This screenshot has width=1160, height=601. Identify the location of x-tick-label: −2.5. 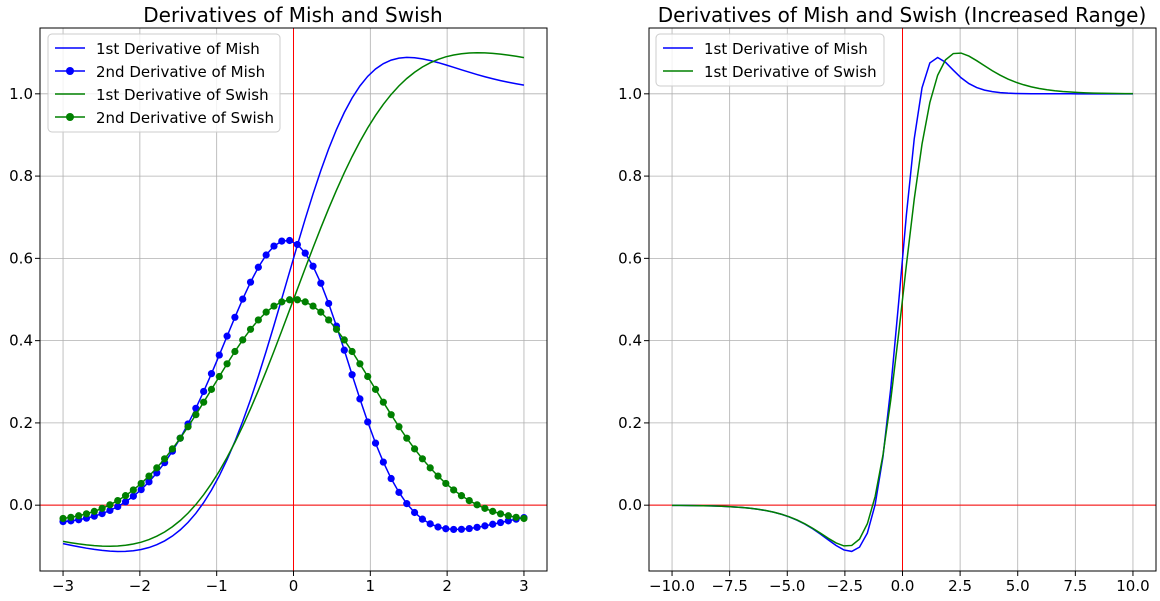
(845, 586).